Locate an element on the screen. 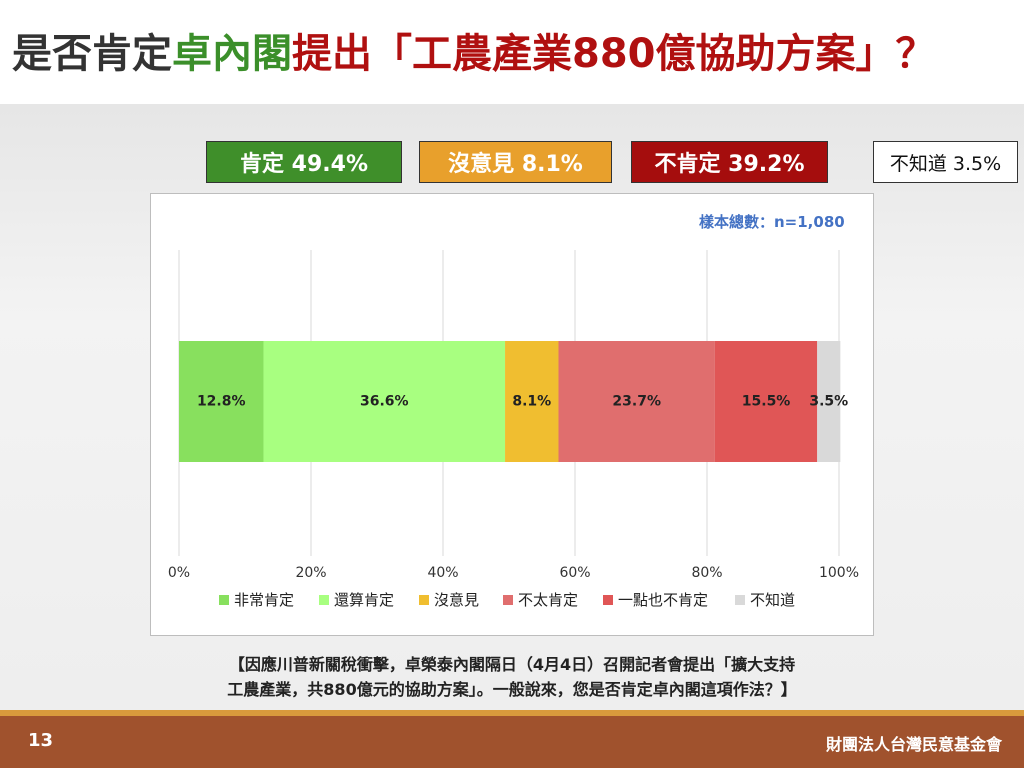 The image size is (1024, 768). data-label: 36.6% is located at coordinates (384, 402).